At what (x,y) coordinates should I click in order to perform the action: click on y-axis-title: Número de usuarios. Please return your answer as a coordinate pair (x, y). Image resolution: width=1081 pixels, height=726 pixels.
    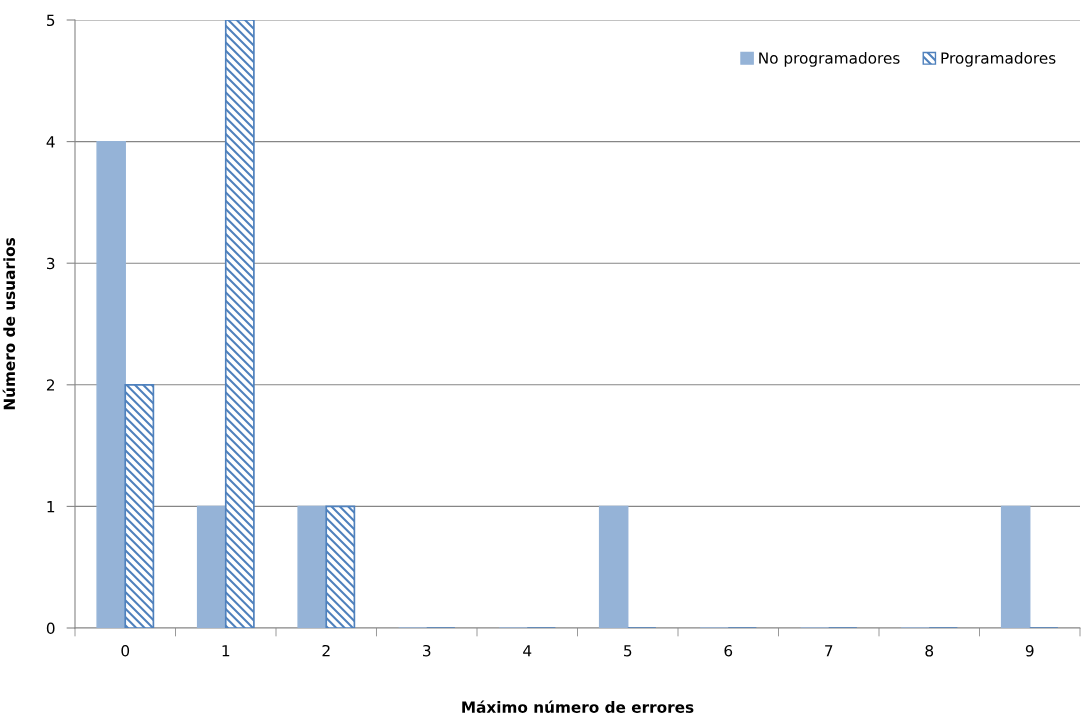
    Looking at the image, I should click on (9, 324).